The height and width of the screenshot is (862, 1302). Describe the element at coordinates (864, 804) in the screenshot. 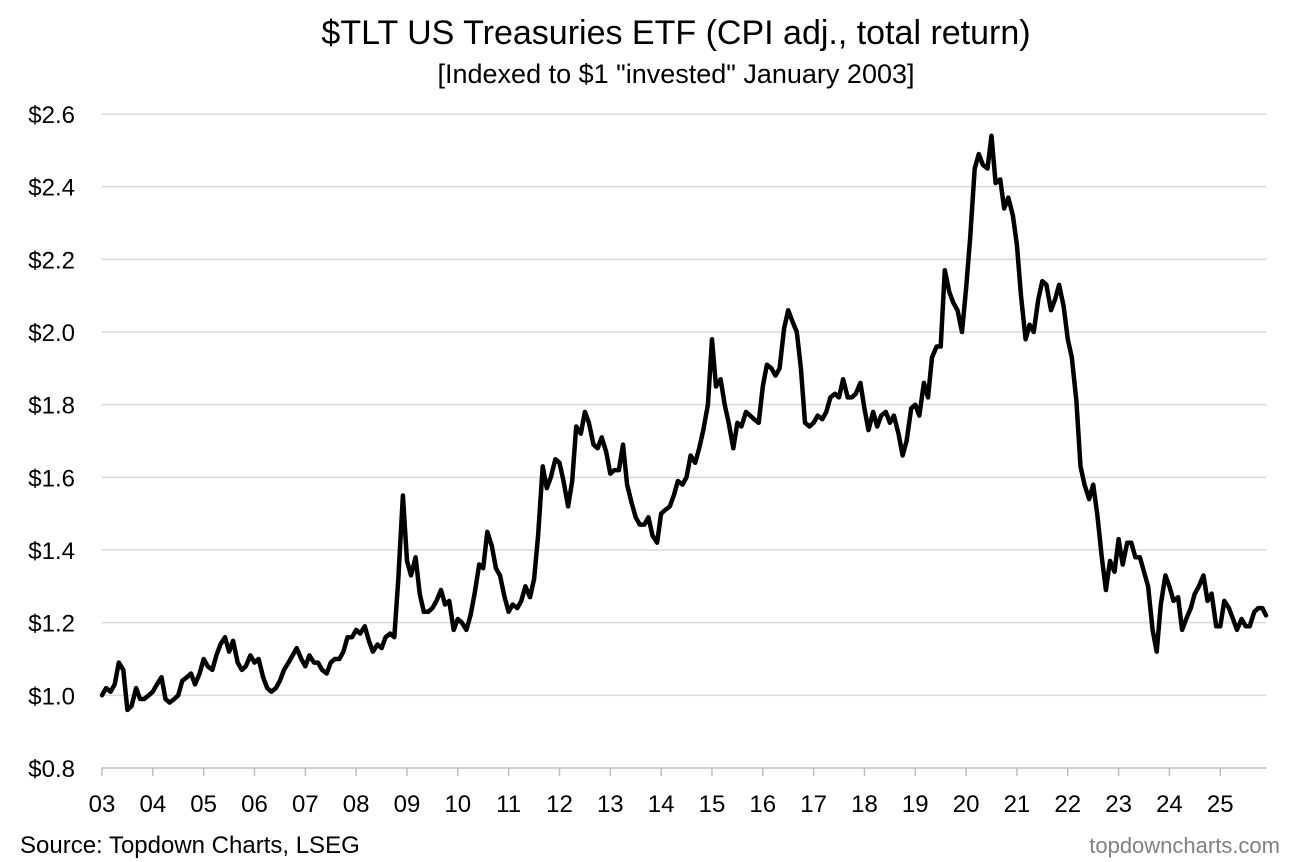

I see `x-tick-label: 18` at that location.